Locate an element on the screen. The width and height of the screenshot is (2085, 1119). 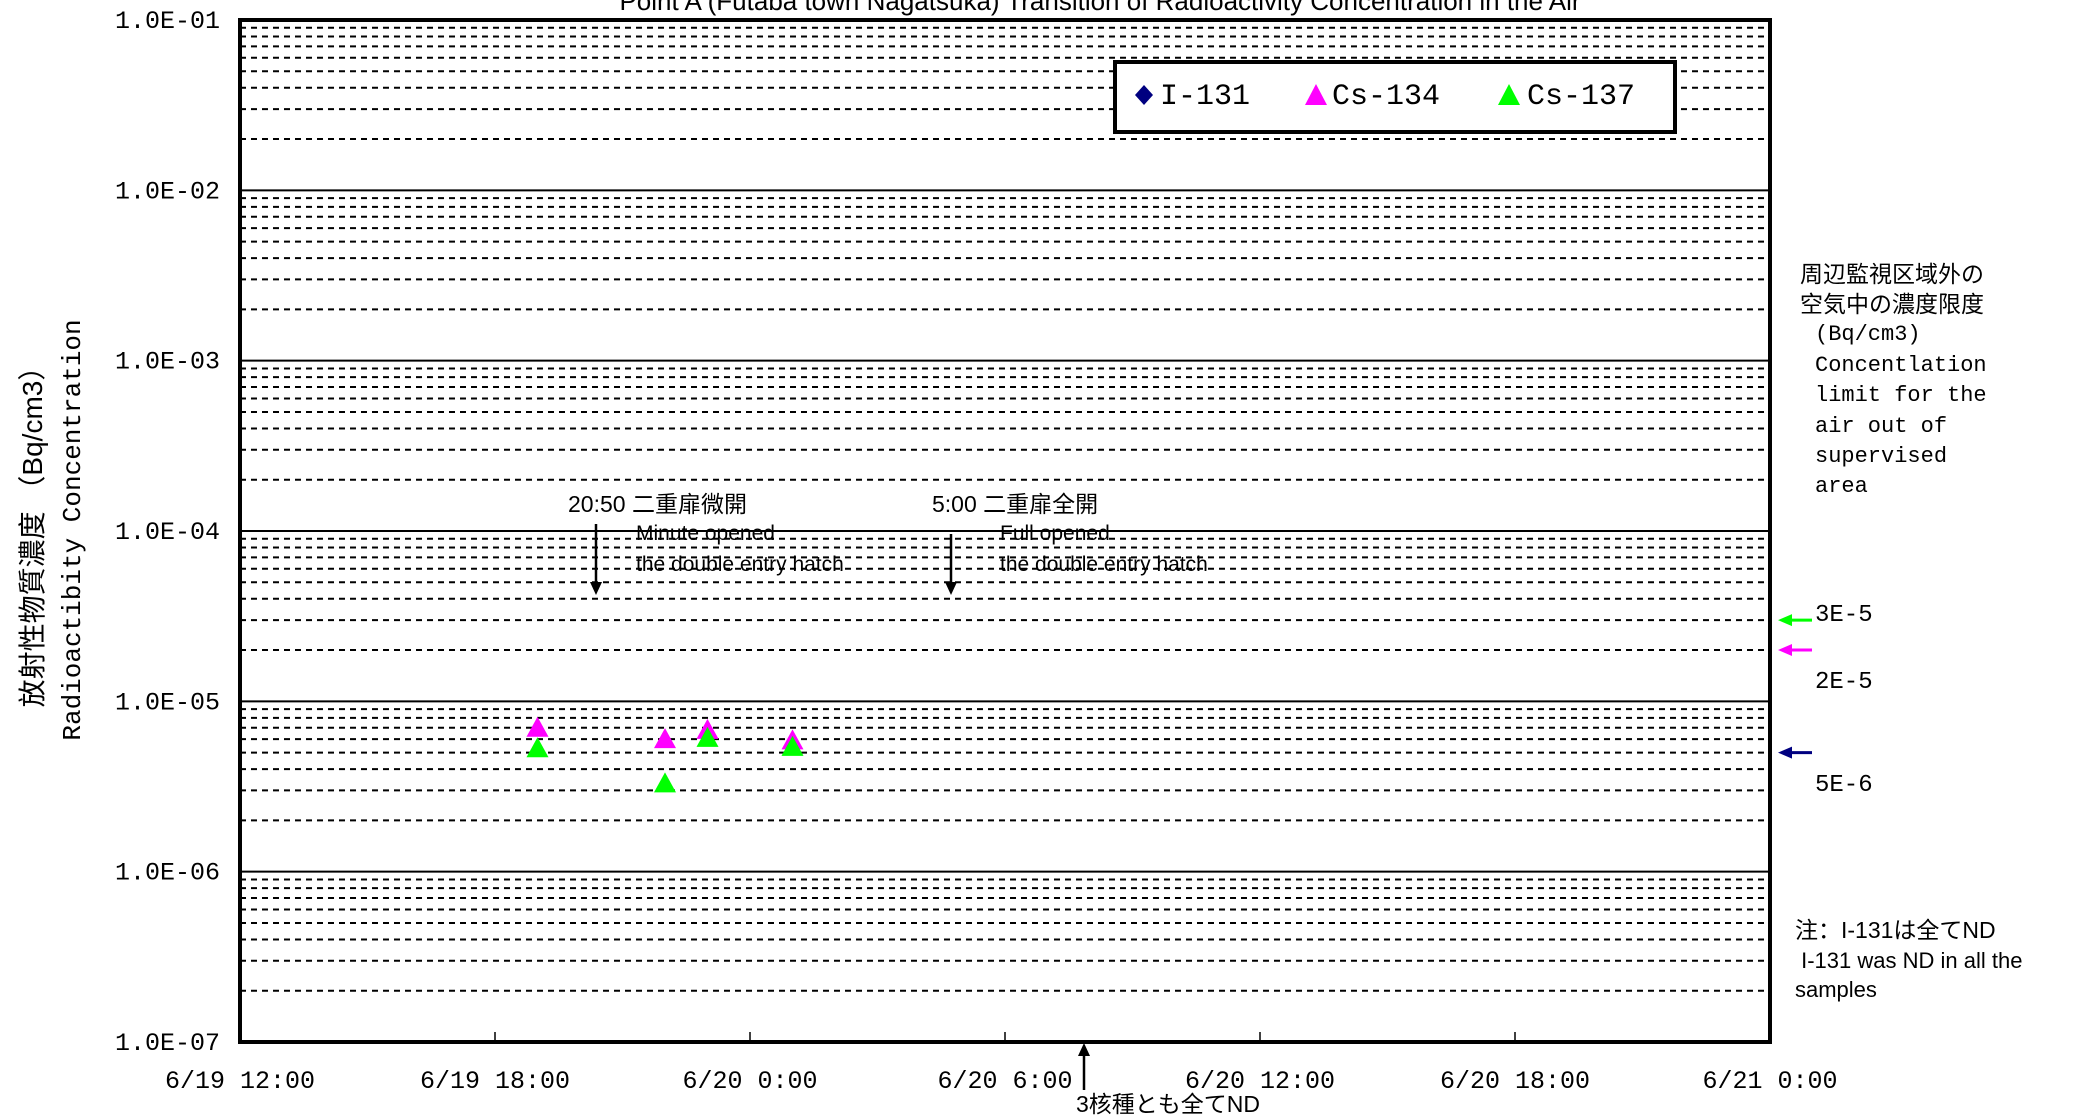
limits-en-5: area is located at coordinates (1841, 486).